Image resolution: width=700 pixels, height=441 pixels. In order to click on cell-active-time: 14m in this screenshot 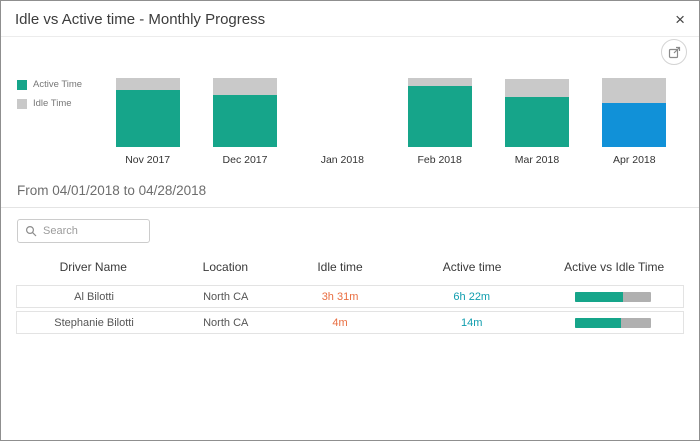, I will do `click(472, 322)`.